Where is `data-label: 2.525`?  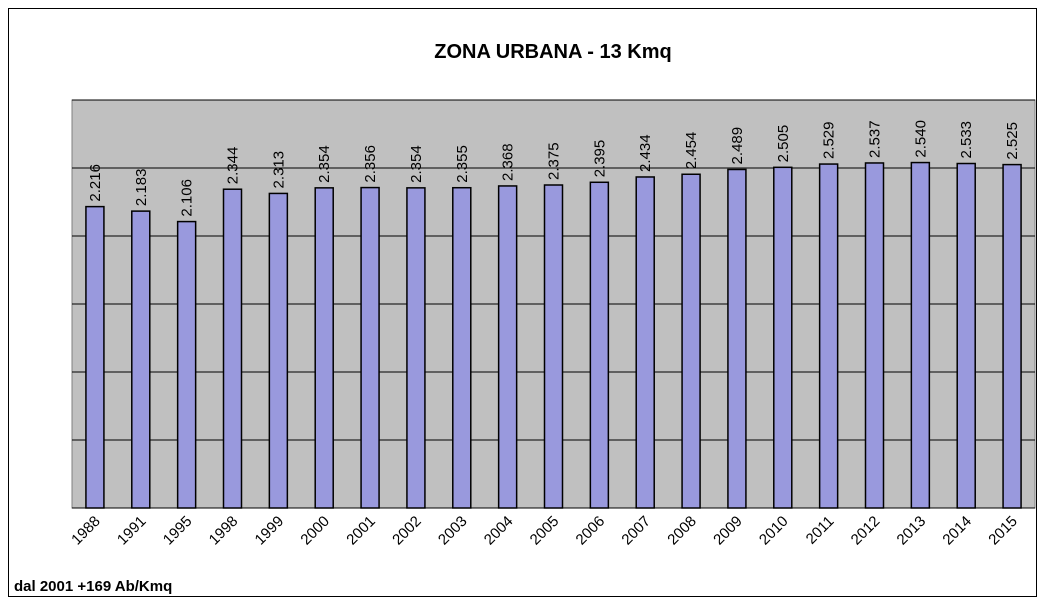 data-label: 2.525 is located at coordinates (1012, 141).